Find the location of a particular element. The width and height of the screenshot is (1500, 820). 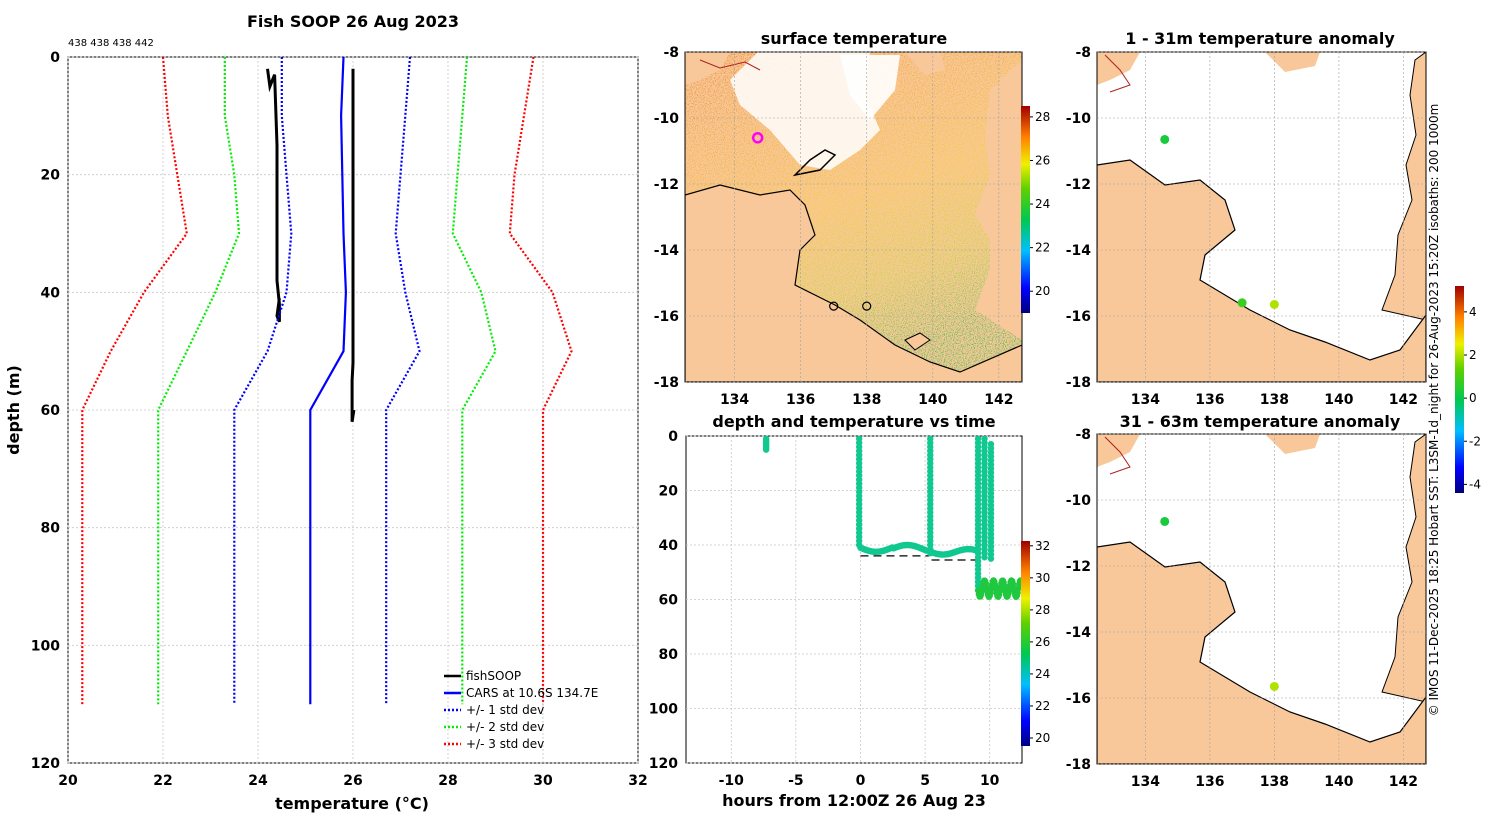

time-y-tick-label: 0 is located at coordinates (673, 437).